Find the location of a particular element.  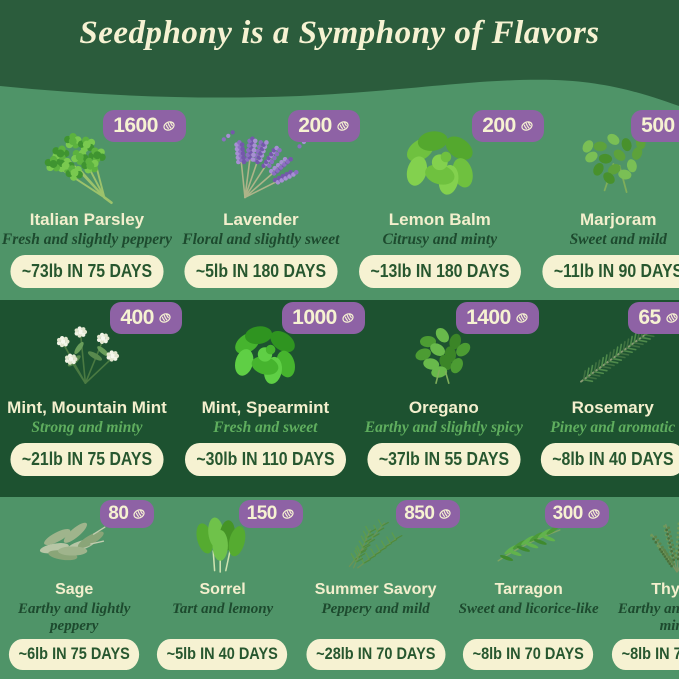

herb-name: Sage is located at coordinates (74, 589).